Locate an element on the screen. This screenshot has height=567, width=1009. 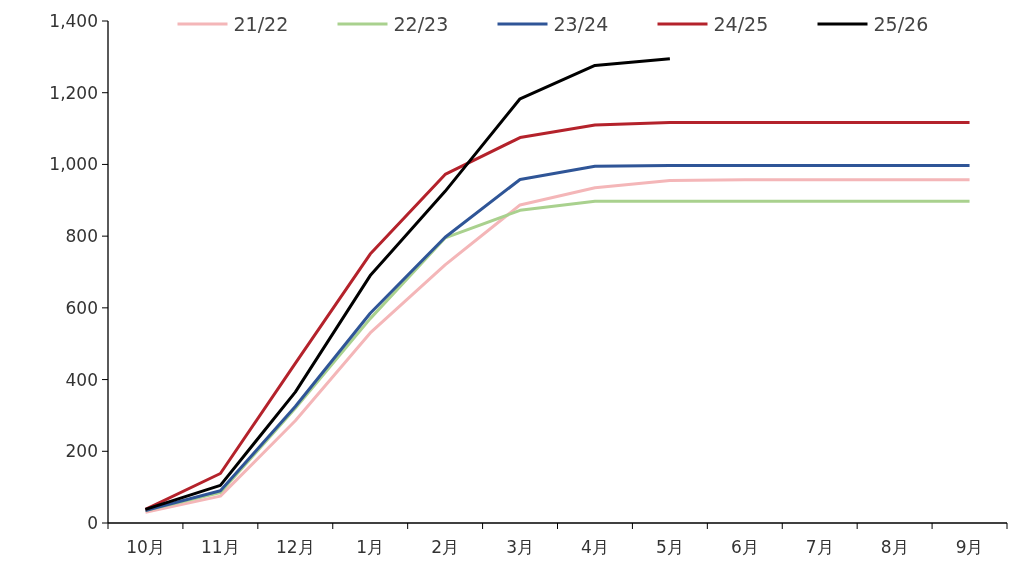
y-tick-label: 1,400 is located at coordinates (73, 21).